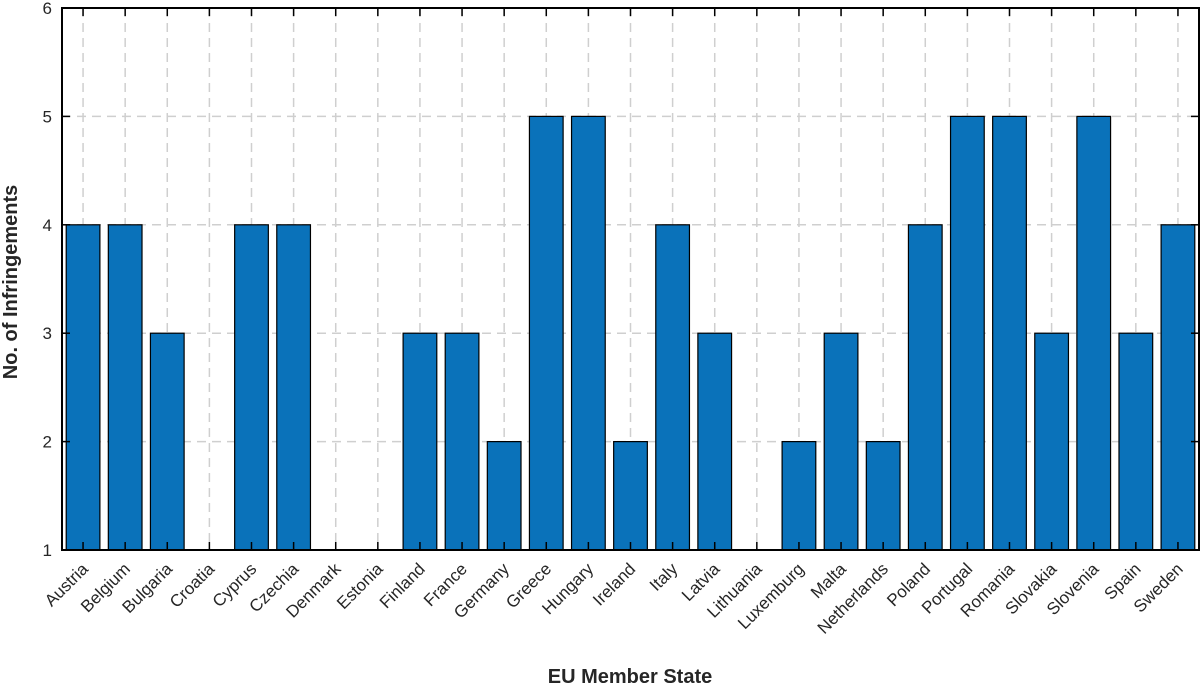 Image resolution: width=1200 pixels, height=688 pixels. What do you see at coordinates (630, 496) in the screenshot?
I see `bar-ireland` at bounding box center [630, 496].